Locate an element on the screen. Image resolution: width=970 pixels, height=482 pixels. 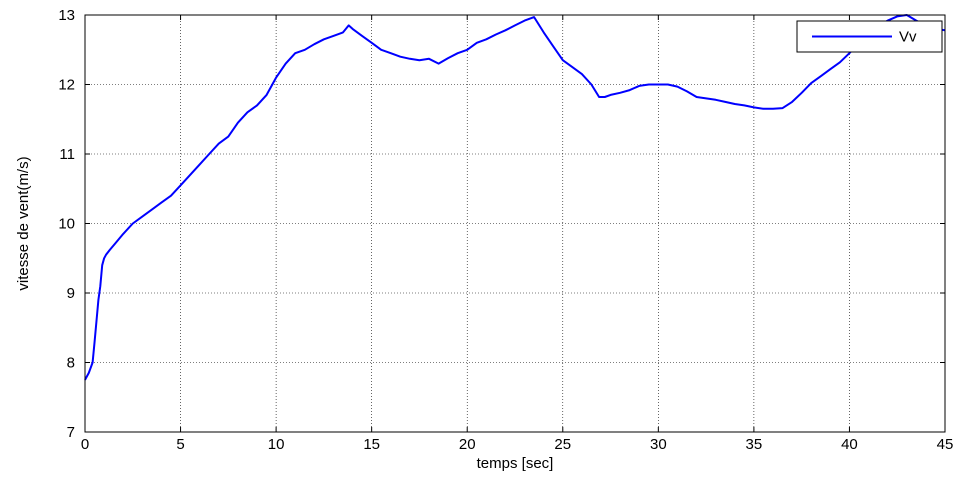
legend-label-vv: Vv is located at coordinates (908, 37).